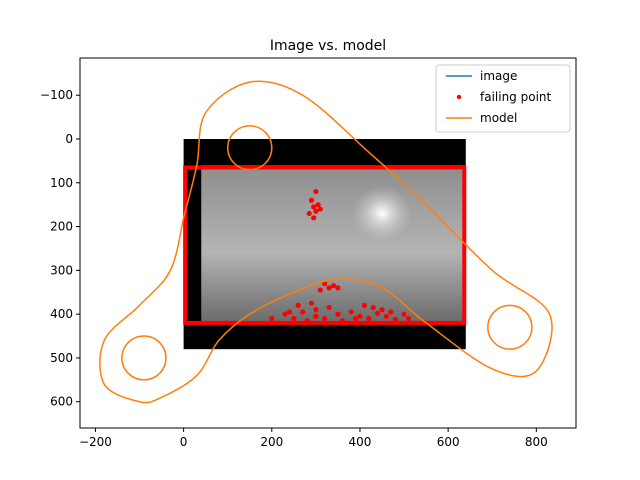 The image size is (640, 480). I want to click on x-tick-label: 400, so click(360, 442).